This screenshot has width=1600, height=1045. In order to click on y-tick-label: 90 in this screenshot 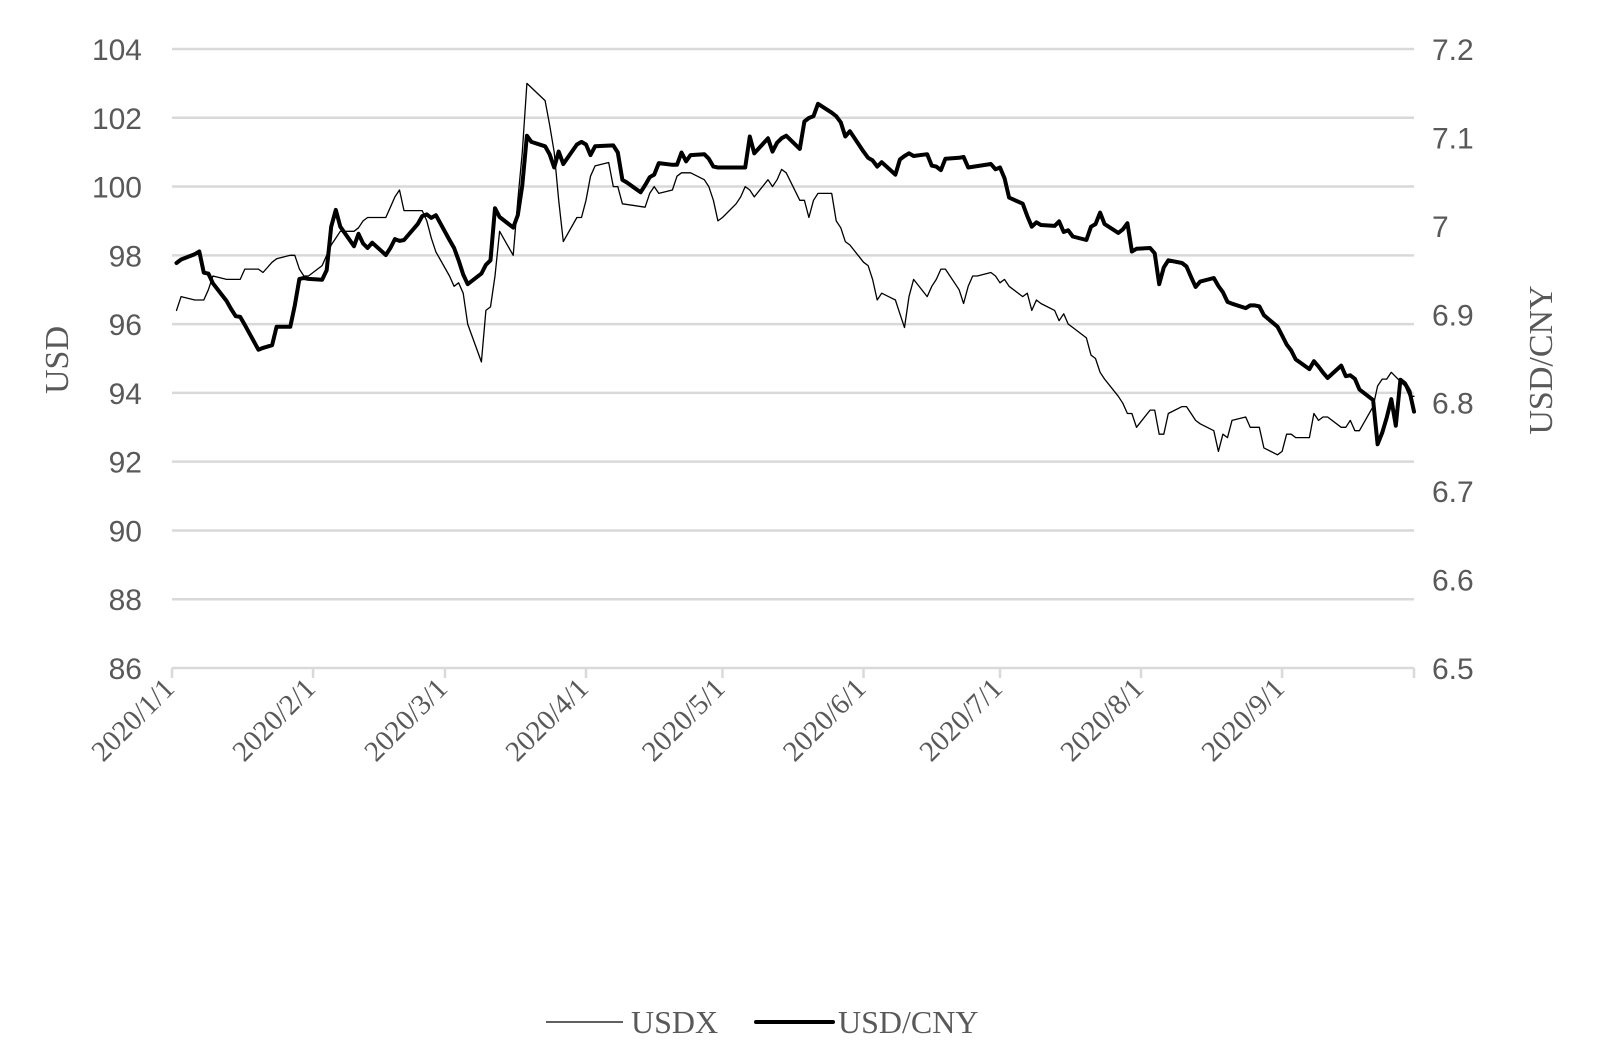, I will do `click(125, 531)`.